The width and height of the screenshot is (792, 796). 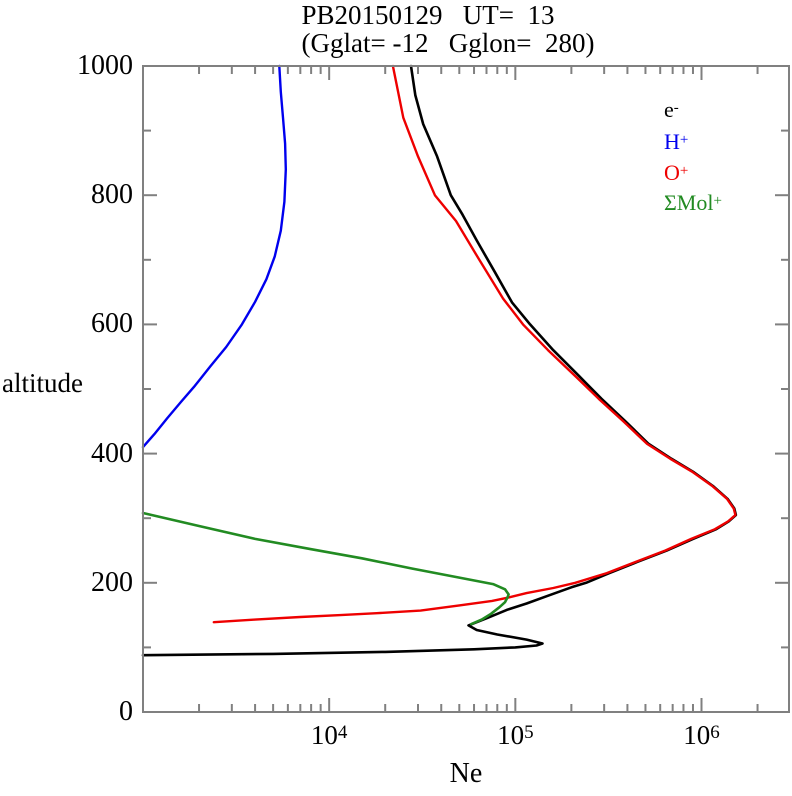 I want to click on legend-label-electron: e, so click(x=669, y=109).